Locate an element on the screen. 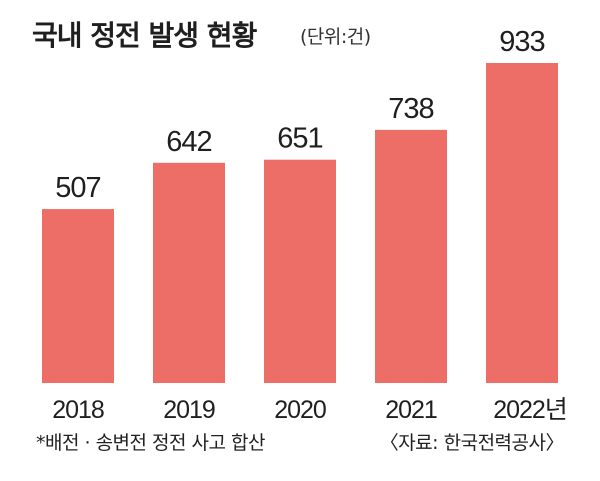  source-note: 〈자료: 한국전력공사〉 is located at coordinates (472, 443).